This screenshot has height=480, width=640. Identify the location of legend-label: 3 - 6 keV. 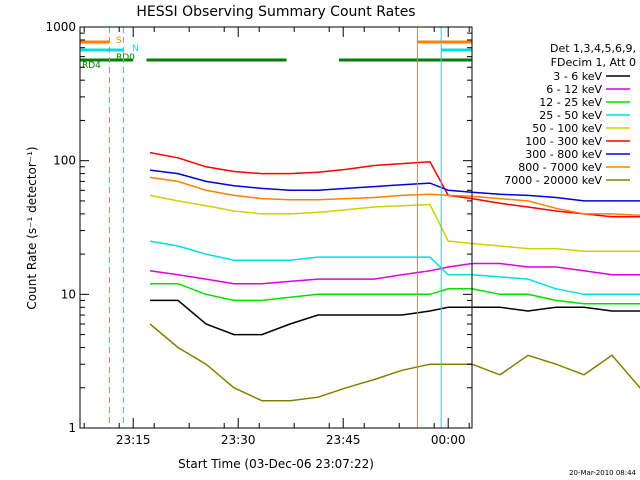
(577, 76).